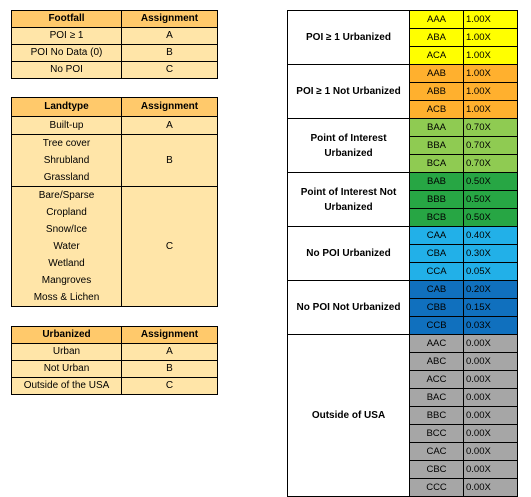  What do you see at coordinates (66, 335) in the screenshot?
I see `urbanized-header: Urbanized` at bounding box center [66, 335].